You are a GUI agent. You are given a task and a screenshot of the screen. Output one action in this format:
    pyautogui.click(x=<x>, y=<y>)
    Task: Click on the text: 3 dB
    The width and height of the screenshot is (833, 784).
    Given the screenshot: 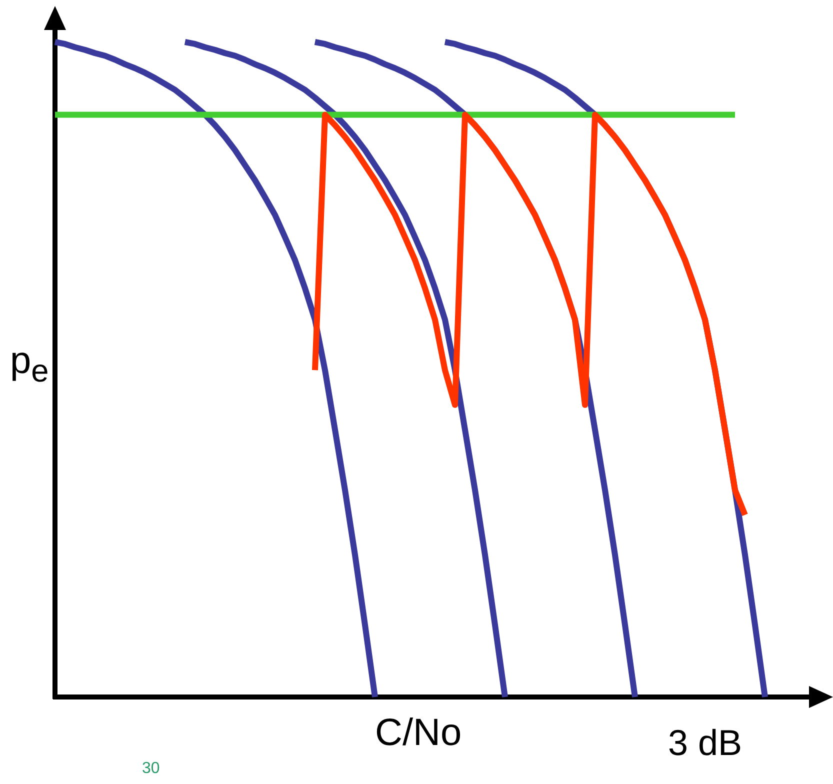 What is the action you would take?
    pyautogui.click(x=705, y=743)
    